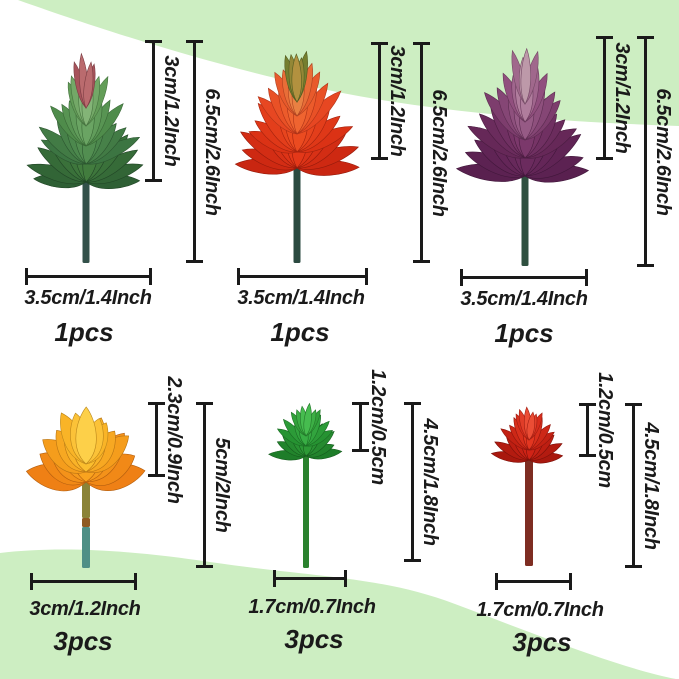 The image size is (679, 679). What do you see at coordinates (85, 609) in the screenshot?
I see `width-label: 3cm/1.2Inch` at bounding box center [85, 609].